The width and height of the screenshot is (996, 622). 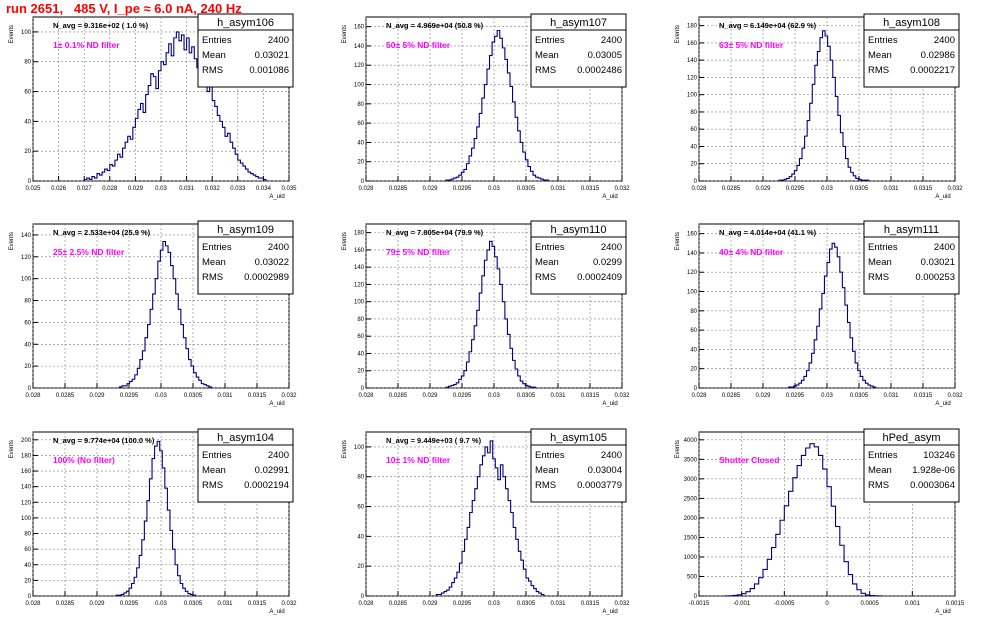 What do you see at coordinates (217, 40) in the screenshot?
I see `h_asym106-stats-label: Entries` at bounding box center [217, 40].